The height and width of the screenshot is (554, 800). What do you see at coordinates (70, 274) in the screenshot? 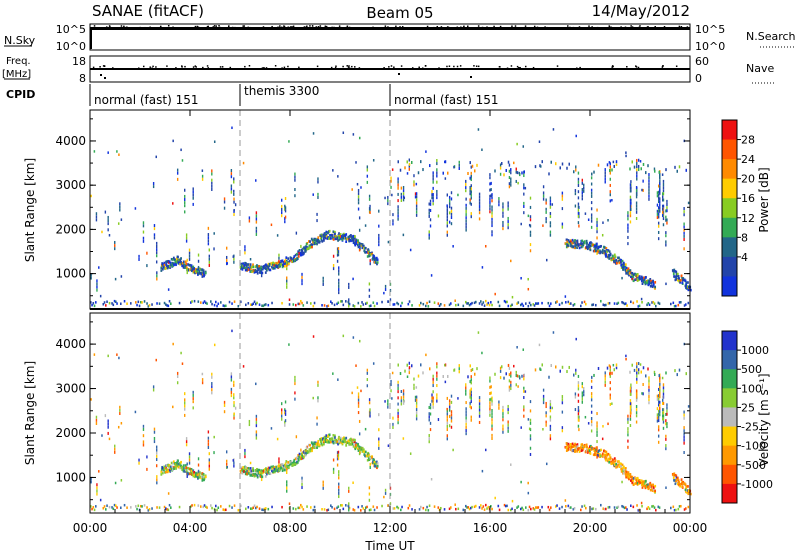
I see `power-ytick-label: 1000` at bounding box center [70, 274].